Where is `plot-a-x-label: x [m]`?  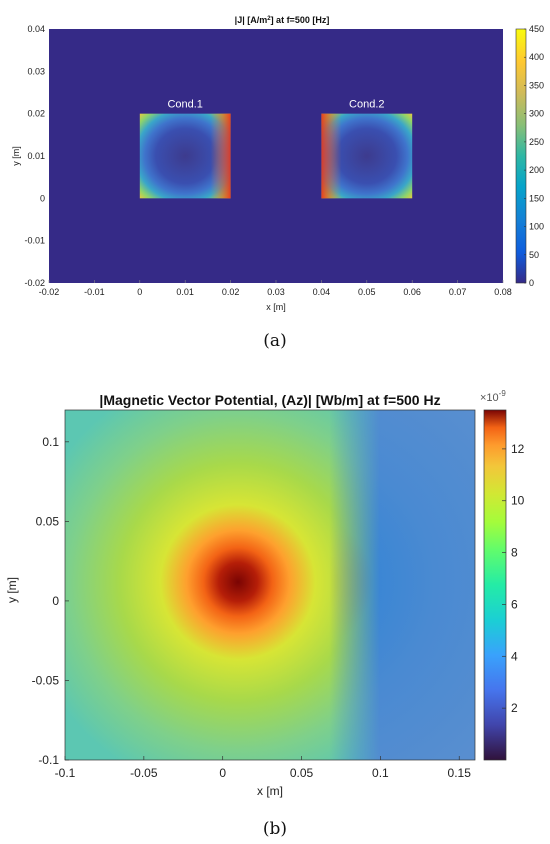 plot-a-x-label: x [m] is located at coordinates (276, 307).